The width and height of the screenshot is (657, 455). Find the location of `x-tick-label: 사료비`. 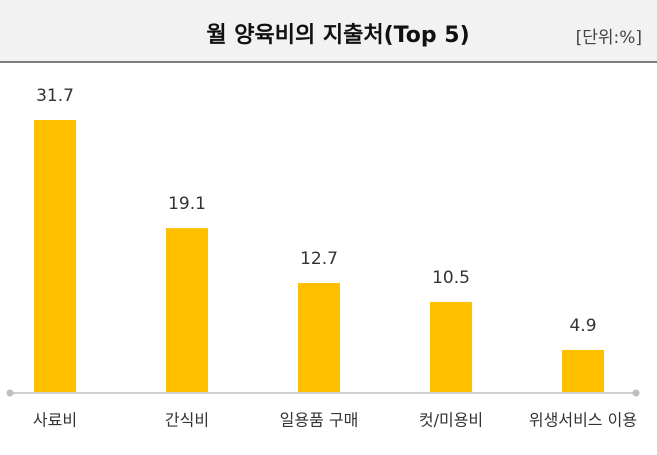

x-tick-label: 사료비 is located at coordinates (55, 420).